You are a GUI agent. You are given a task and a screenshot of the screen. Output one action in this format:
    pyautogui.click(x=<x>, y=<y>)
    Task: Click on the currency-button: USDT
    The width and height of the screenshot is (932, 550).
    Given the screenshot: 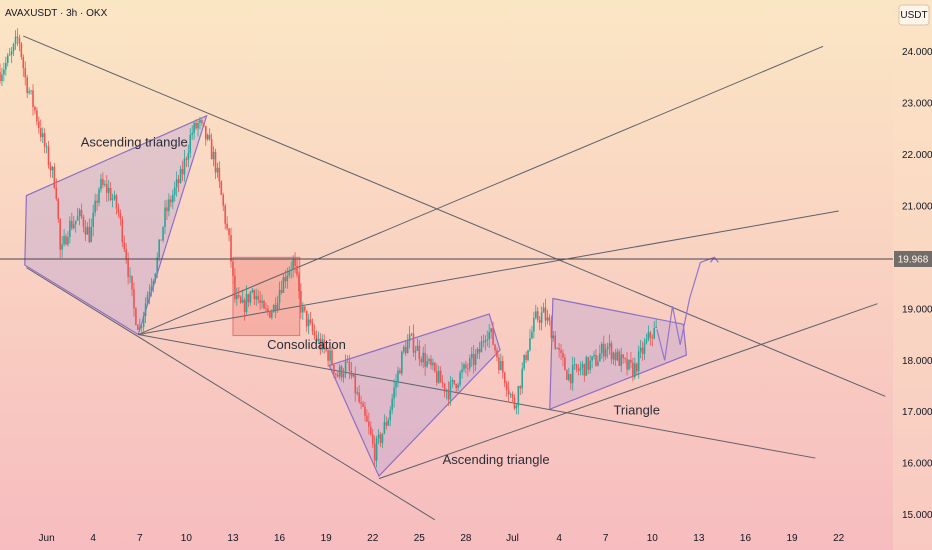 What is the action you would take?
    pyautogui.click(x=914, y=15)
    